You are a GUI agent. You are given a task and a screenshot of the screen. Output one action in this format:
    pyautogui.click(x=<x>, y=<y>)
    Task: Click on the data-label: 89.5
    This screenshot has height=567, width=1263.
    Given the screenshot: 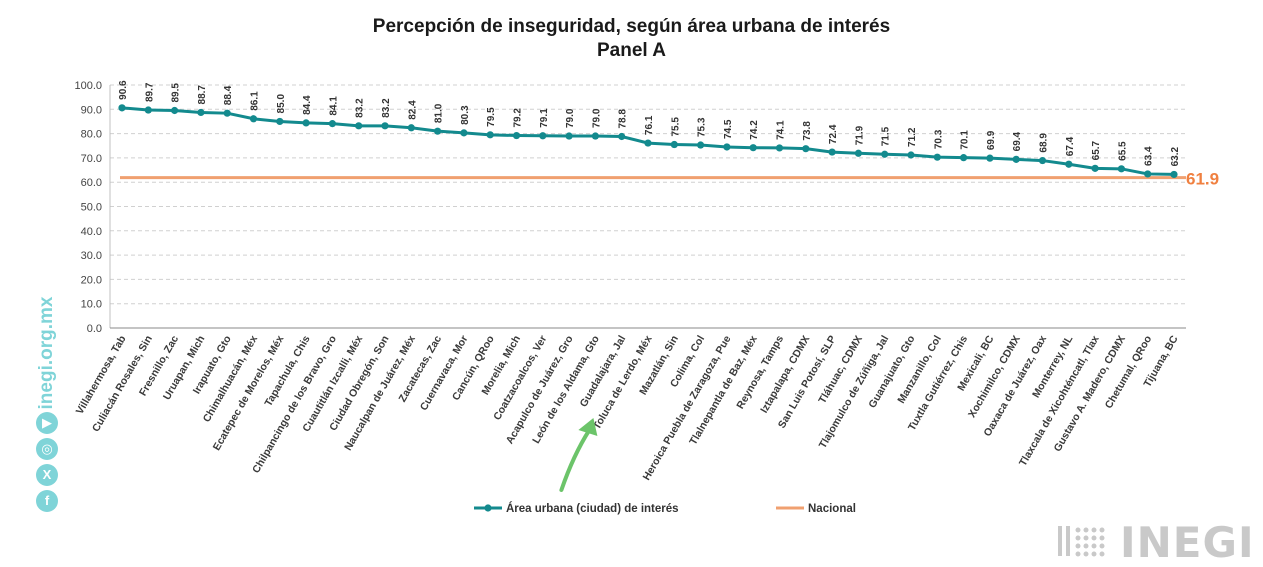 What is the action you would take?
    pyautogui.click(x=176, y=93)
    